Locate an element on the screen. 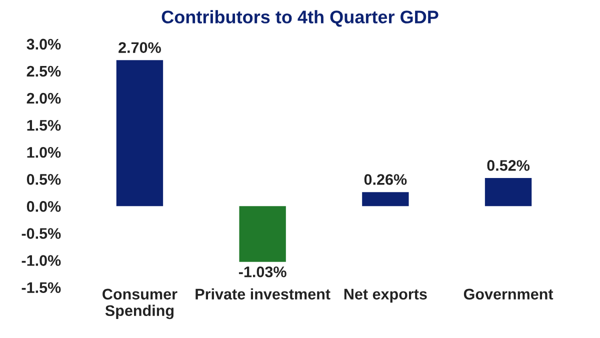 This screenshot has width=600, height=338. y-tick-label: 0.0% is located at coordinates (43, 206).